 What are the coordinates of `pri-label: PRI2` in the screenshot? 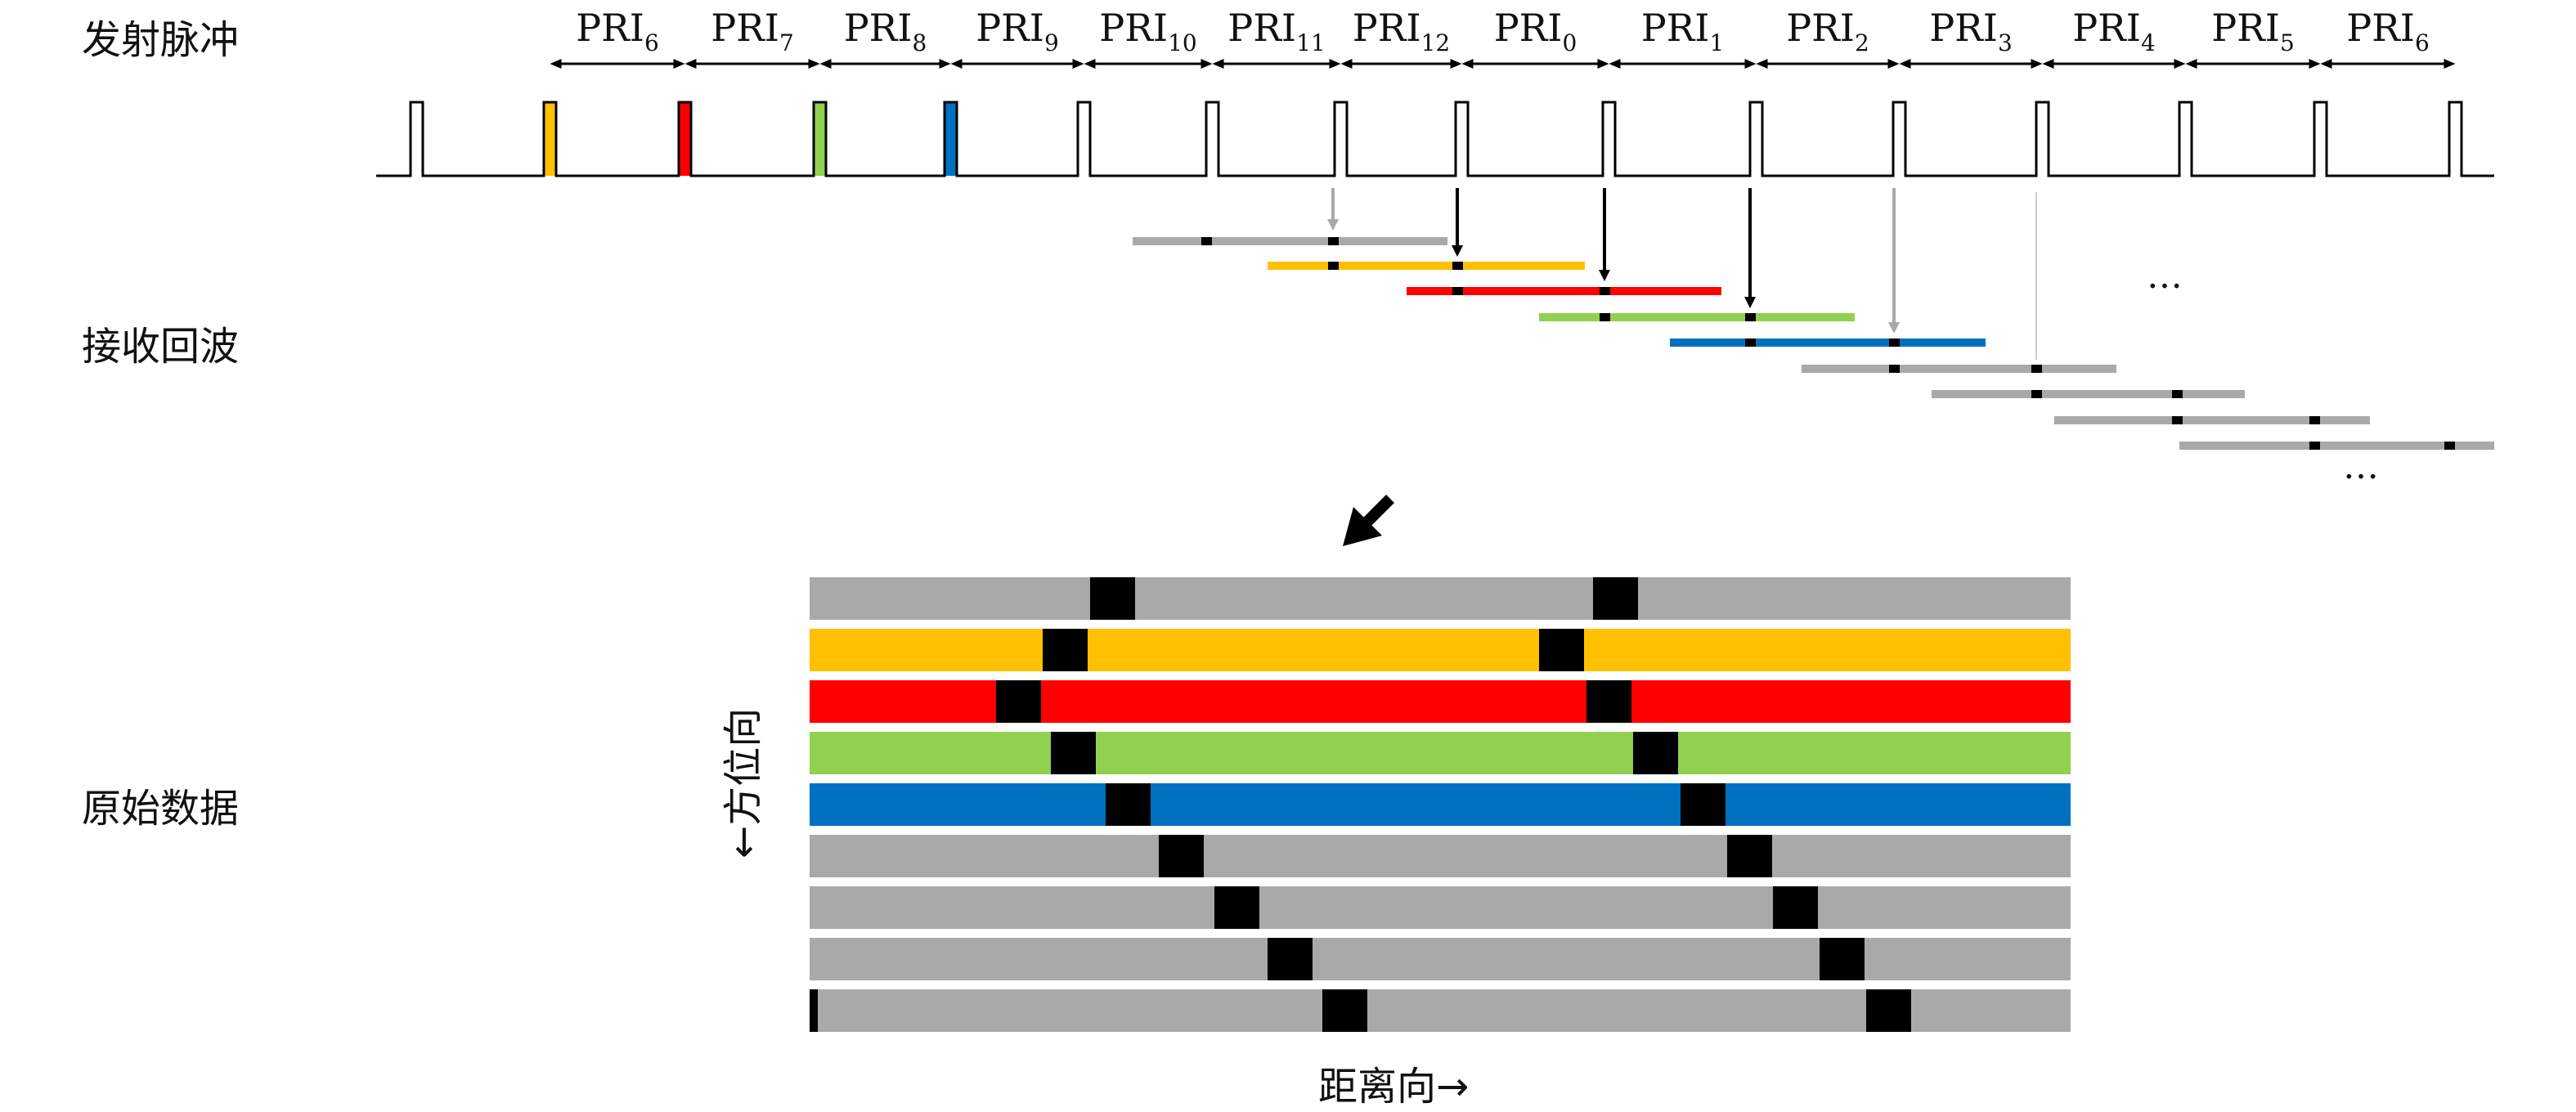 It's located at (1828, 31).